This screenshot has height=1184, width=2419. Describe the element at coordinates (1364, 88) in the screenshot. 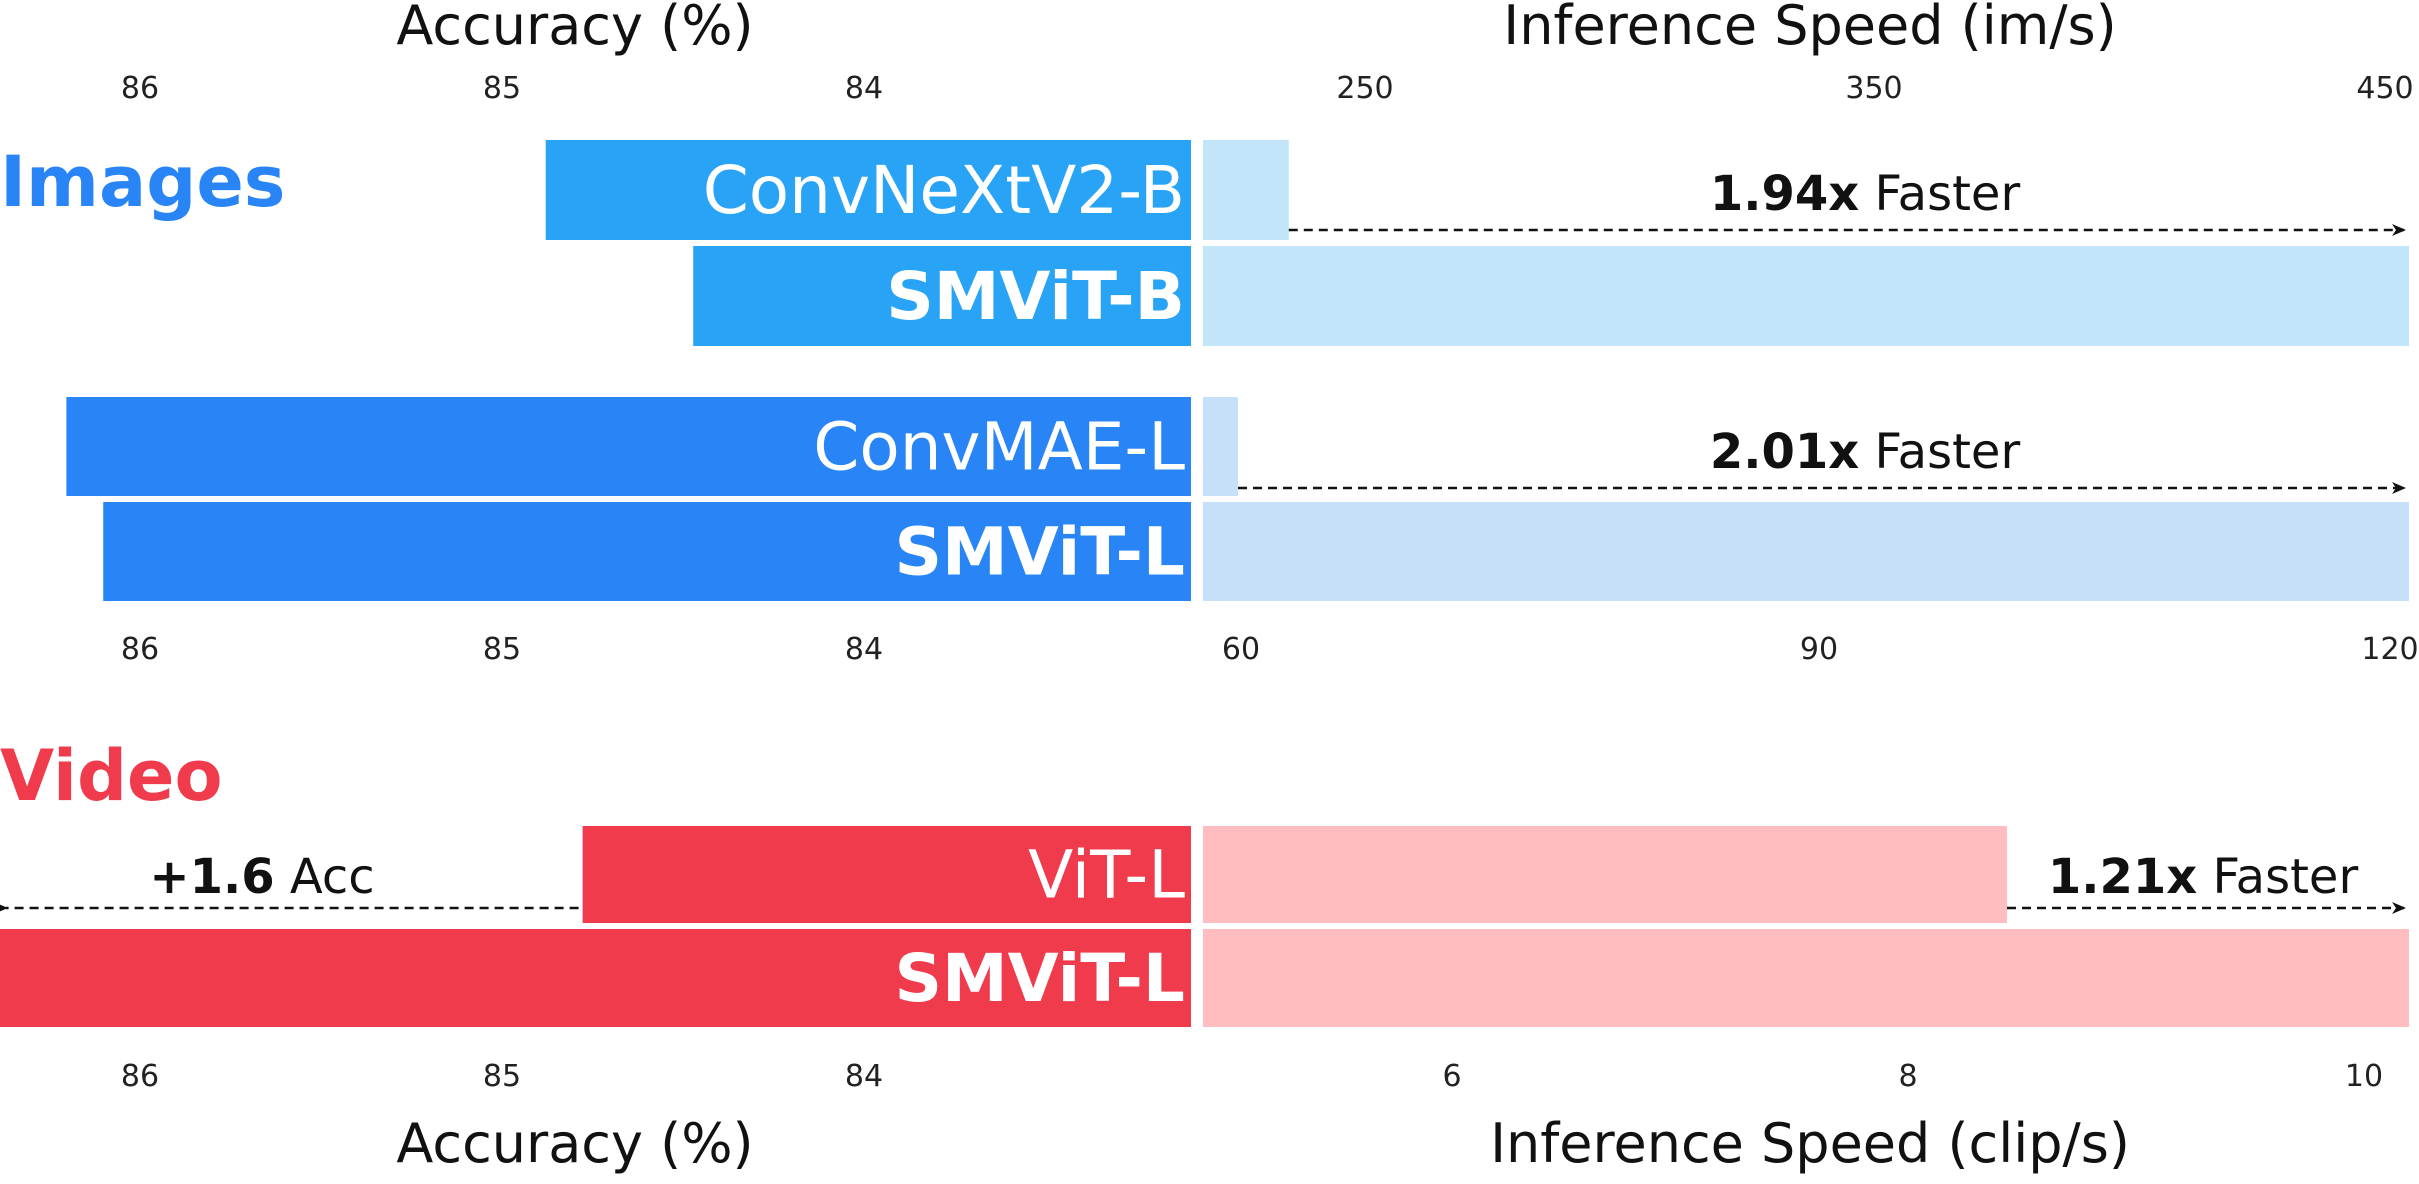

I see `tick-label: 250` at that location.